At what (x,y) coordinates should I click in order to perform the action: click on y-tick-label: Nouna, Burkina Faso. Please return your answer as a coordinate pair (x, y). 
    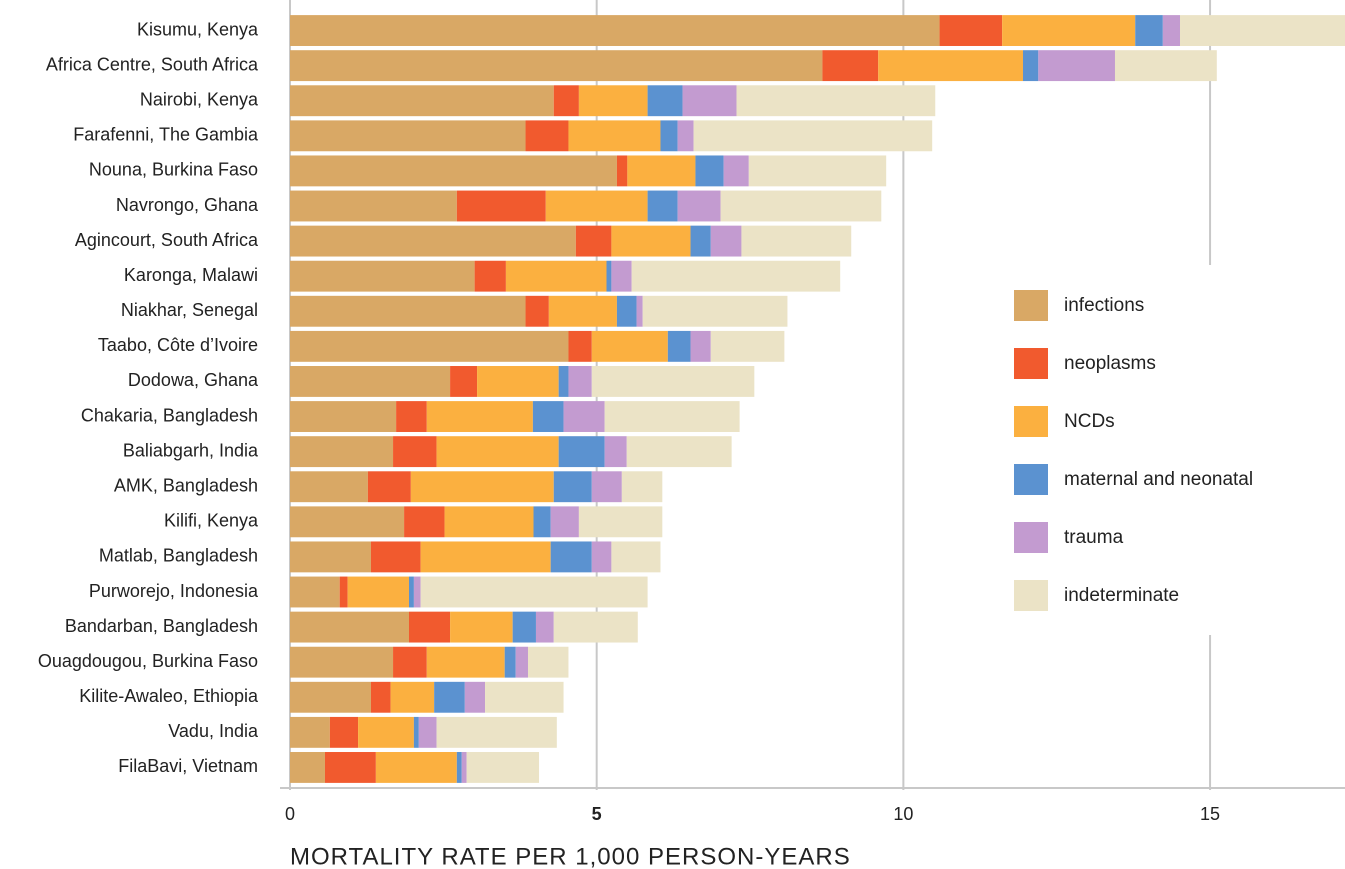
    Looking at the image, I should click on (173, 170).